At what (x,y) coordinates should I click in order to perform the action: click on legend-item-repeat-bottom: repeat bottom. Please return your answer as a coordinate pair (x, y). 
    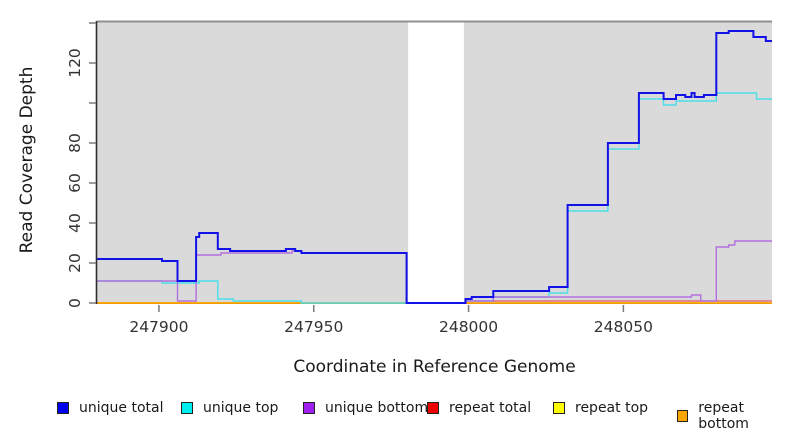
    Looking at the image, I should click on (734, 416).